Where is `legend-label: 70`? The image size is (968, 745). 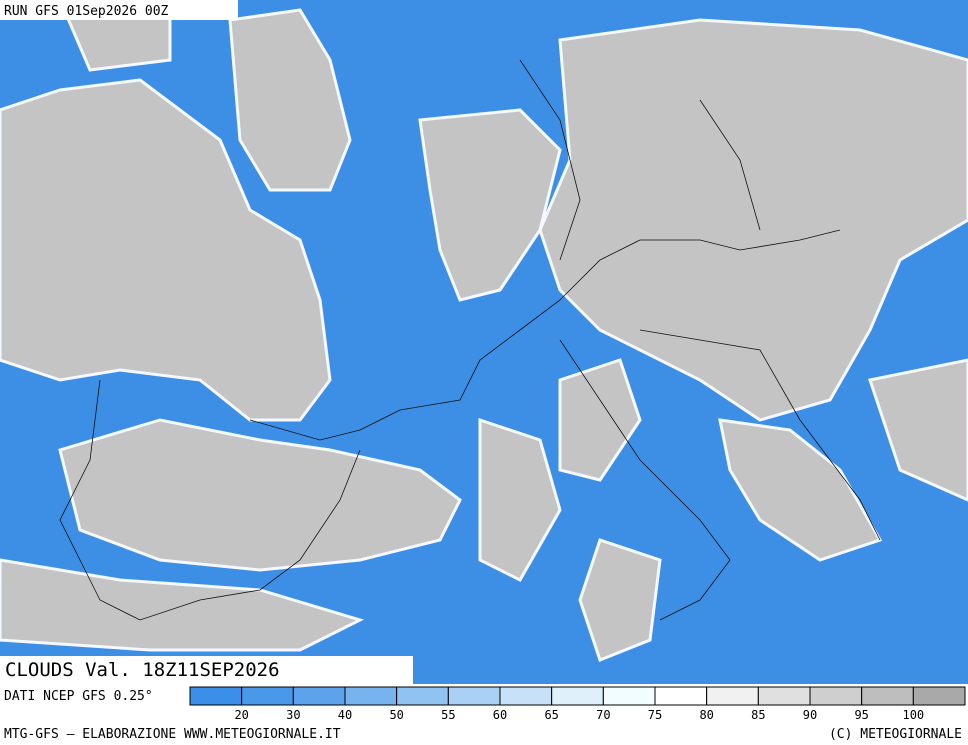
legend-label: 70 is located at coordinates (603, 715).